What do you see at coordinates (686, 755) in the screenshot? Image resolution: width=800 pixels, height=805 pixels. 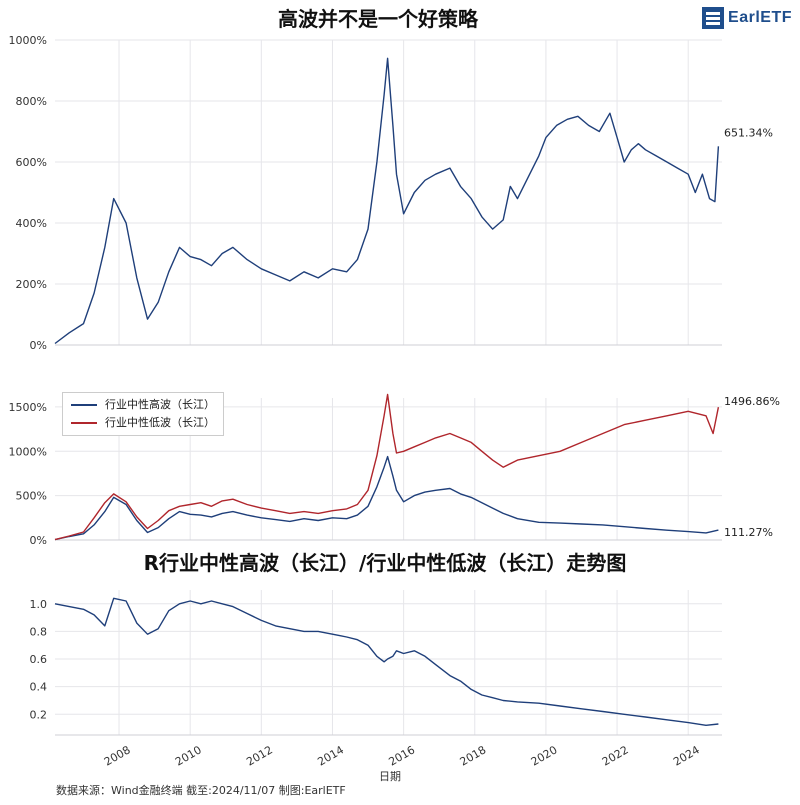 I see `x-tick-label: 2024` at bounding box center [686, 755].